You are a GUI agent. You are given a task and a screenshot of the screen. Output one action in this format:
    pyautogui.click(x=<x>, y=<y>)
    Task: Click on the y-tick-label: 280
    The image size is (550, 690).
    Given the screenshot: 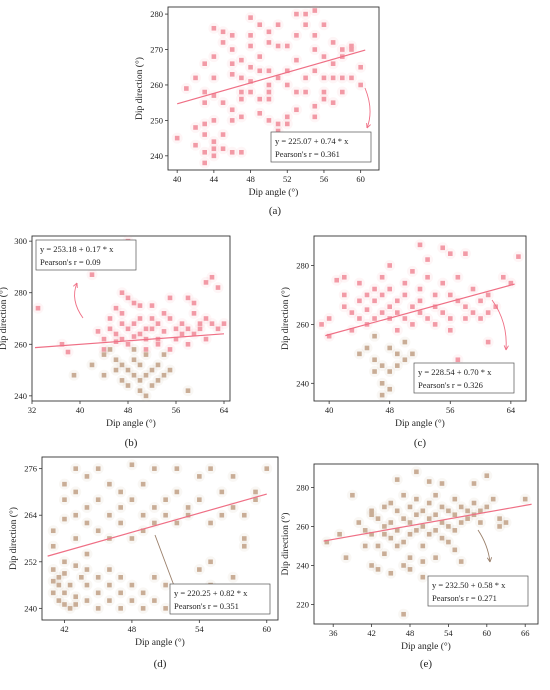 What is the action you would take?
    pyautogui.click(x=156, y=14)
    